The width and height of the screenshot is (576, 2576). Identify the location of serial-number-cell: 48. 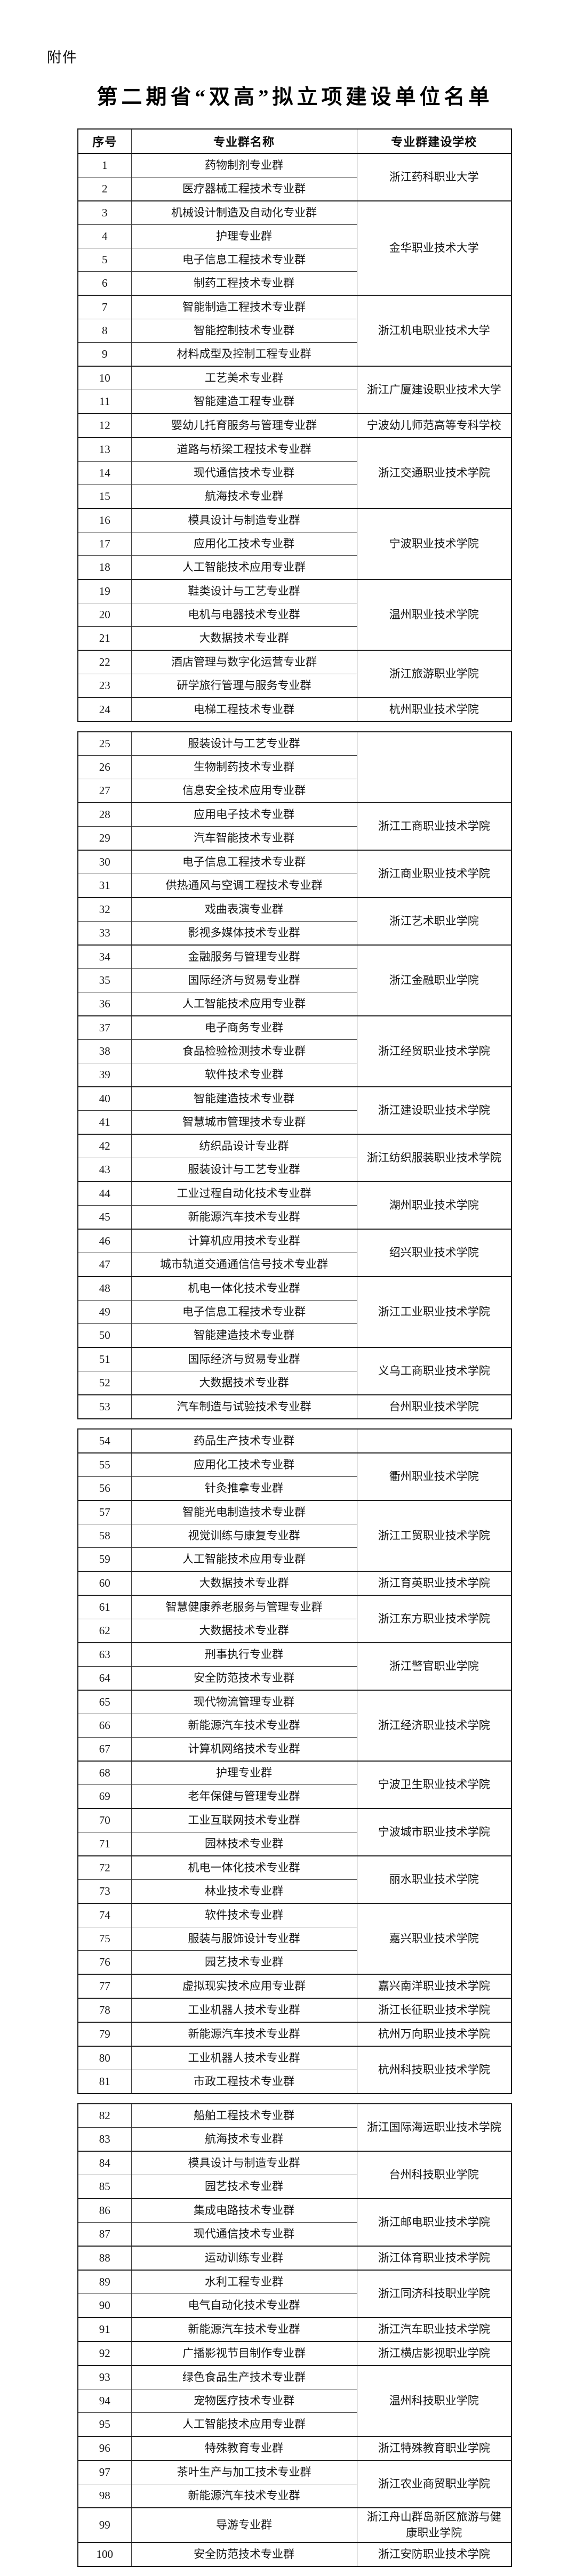
(104, 1288).